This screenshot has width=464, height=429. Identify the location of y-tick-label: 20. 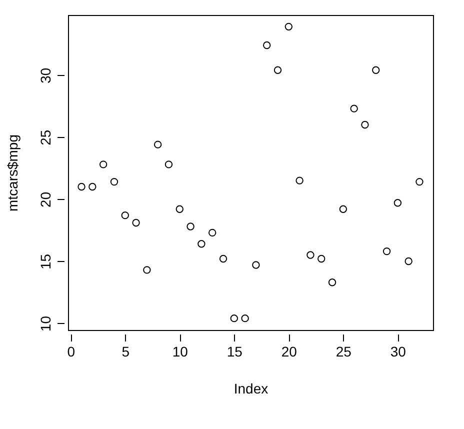
(46, 200).